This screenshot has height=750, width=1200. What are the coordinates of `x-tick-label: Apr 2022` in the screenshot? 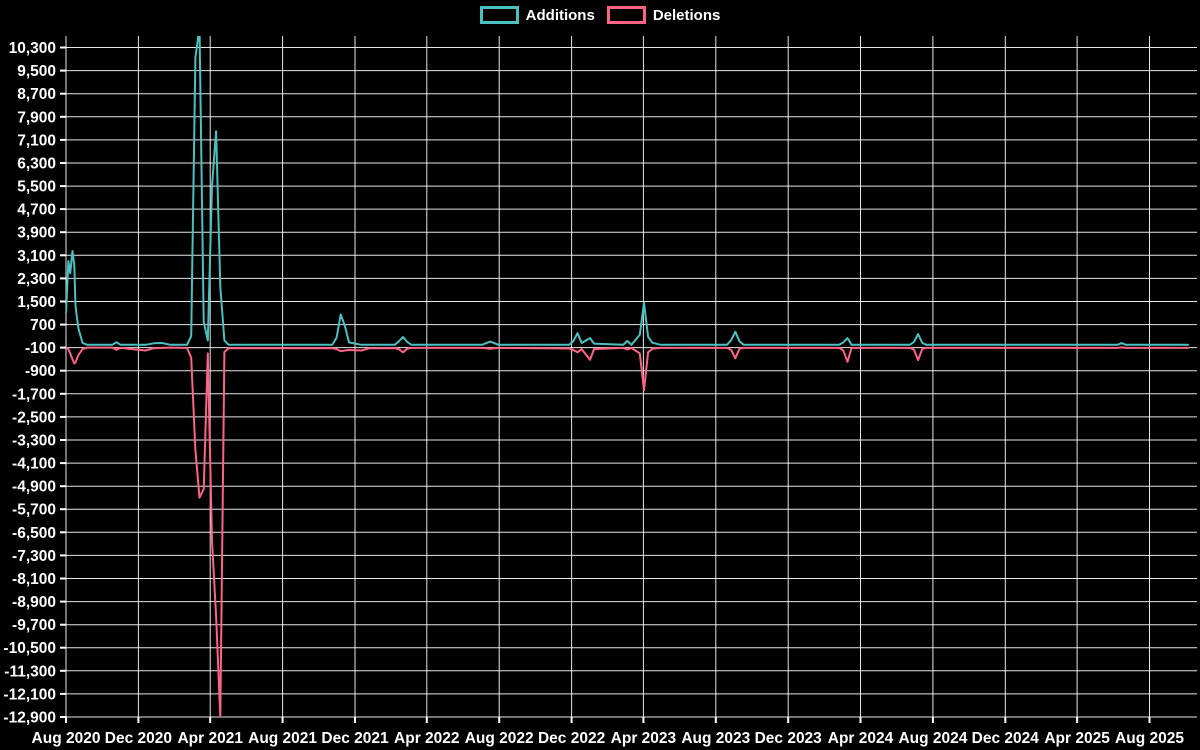 It's located at (426, 738).